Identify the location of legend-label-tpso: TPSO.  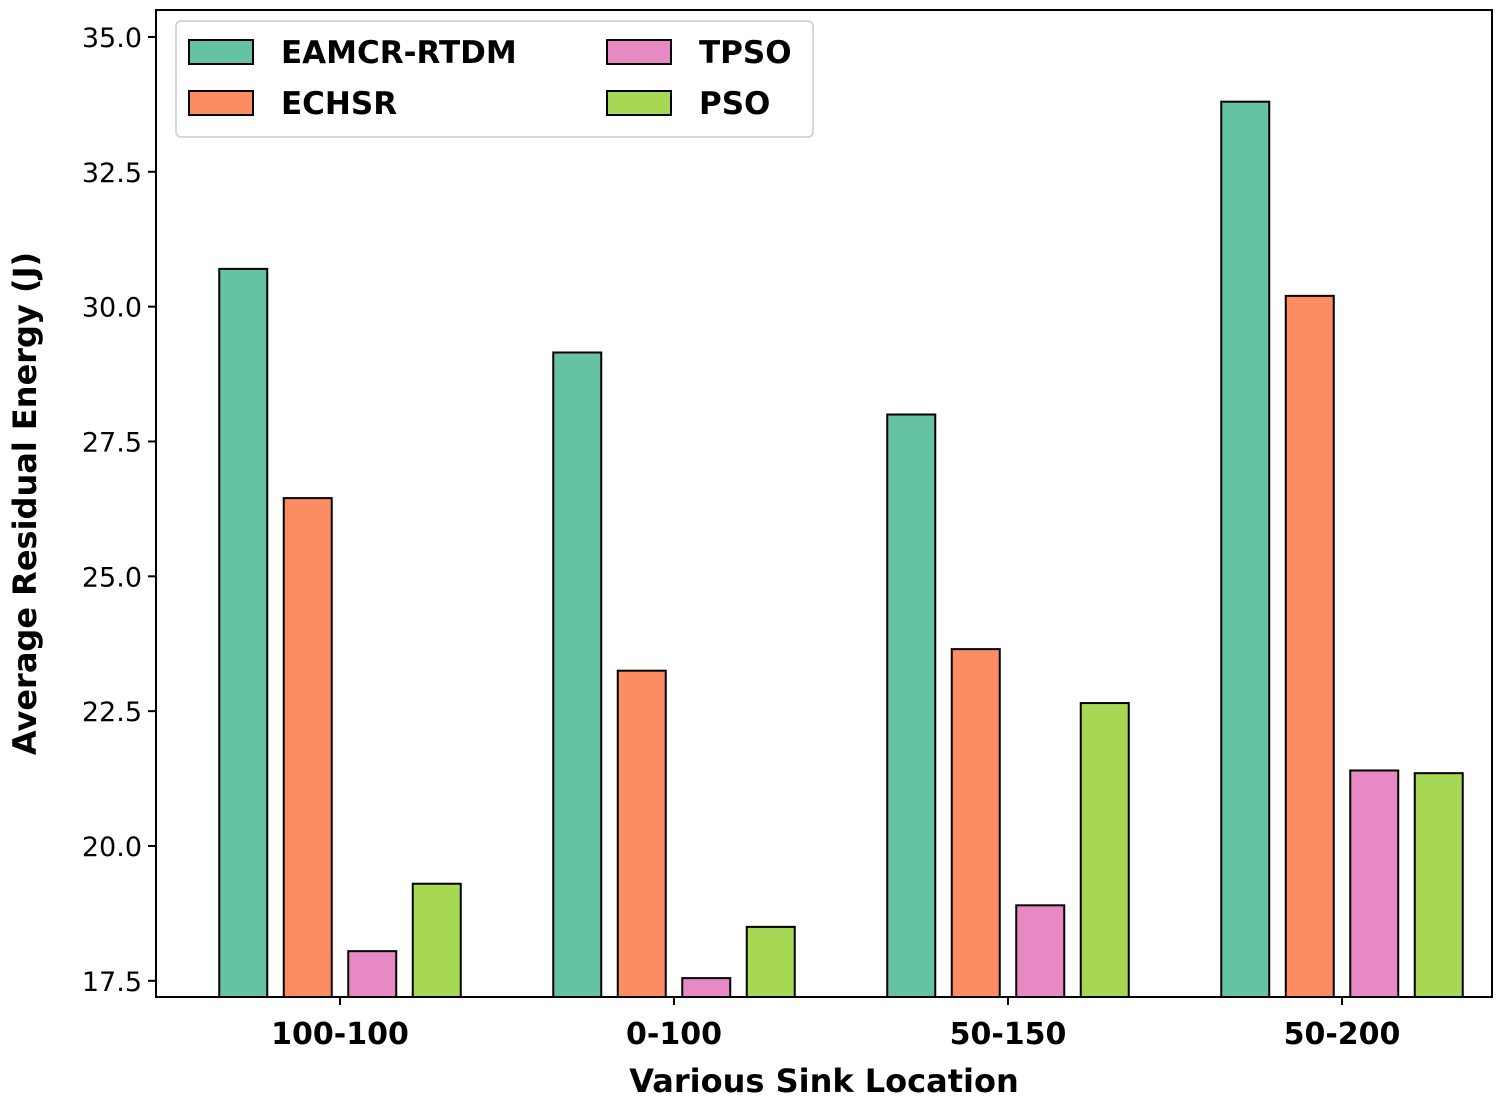
(745, 53).